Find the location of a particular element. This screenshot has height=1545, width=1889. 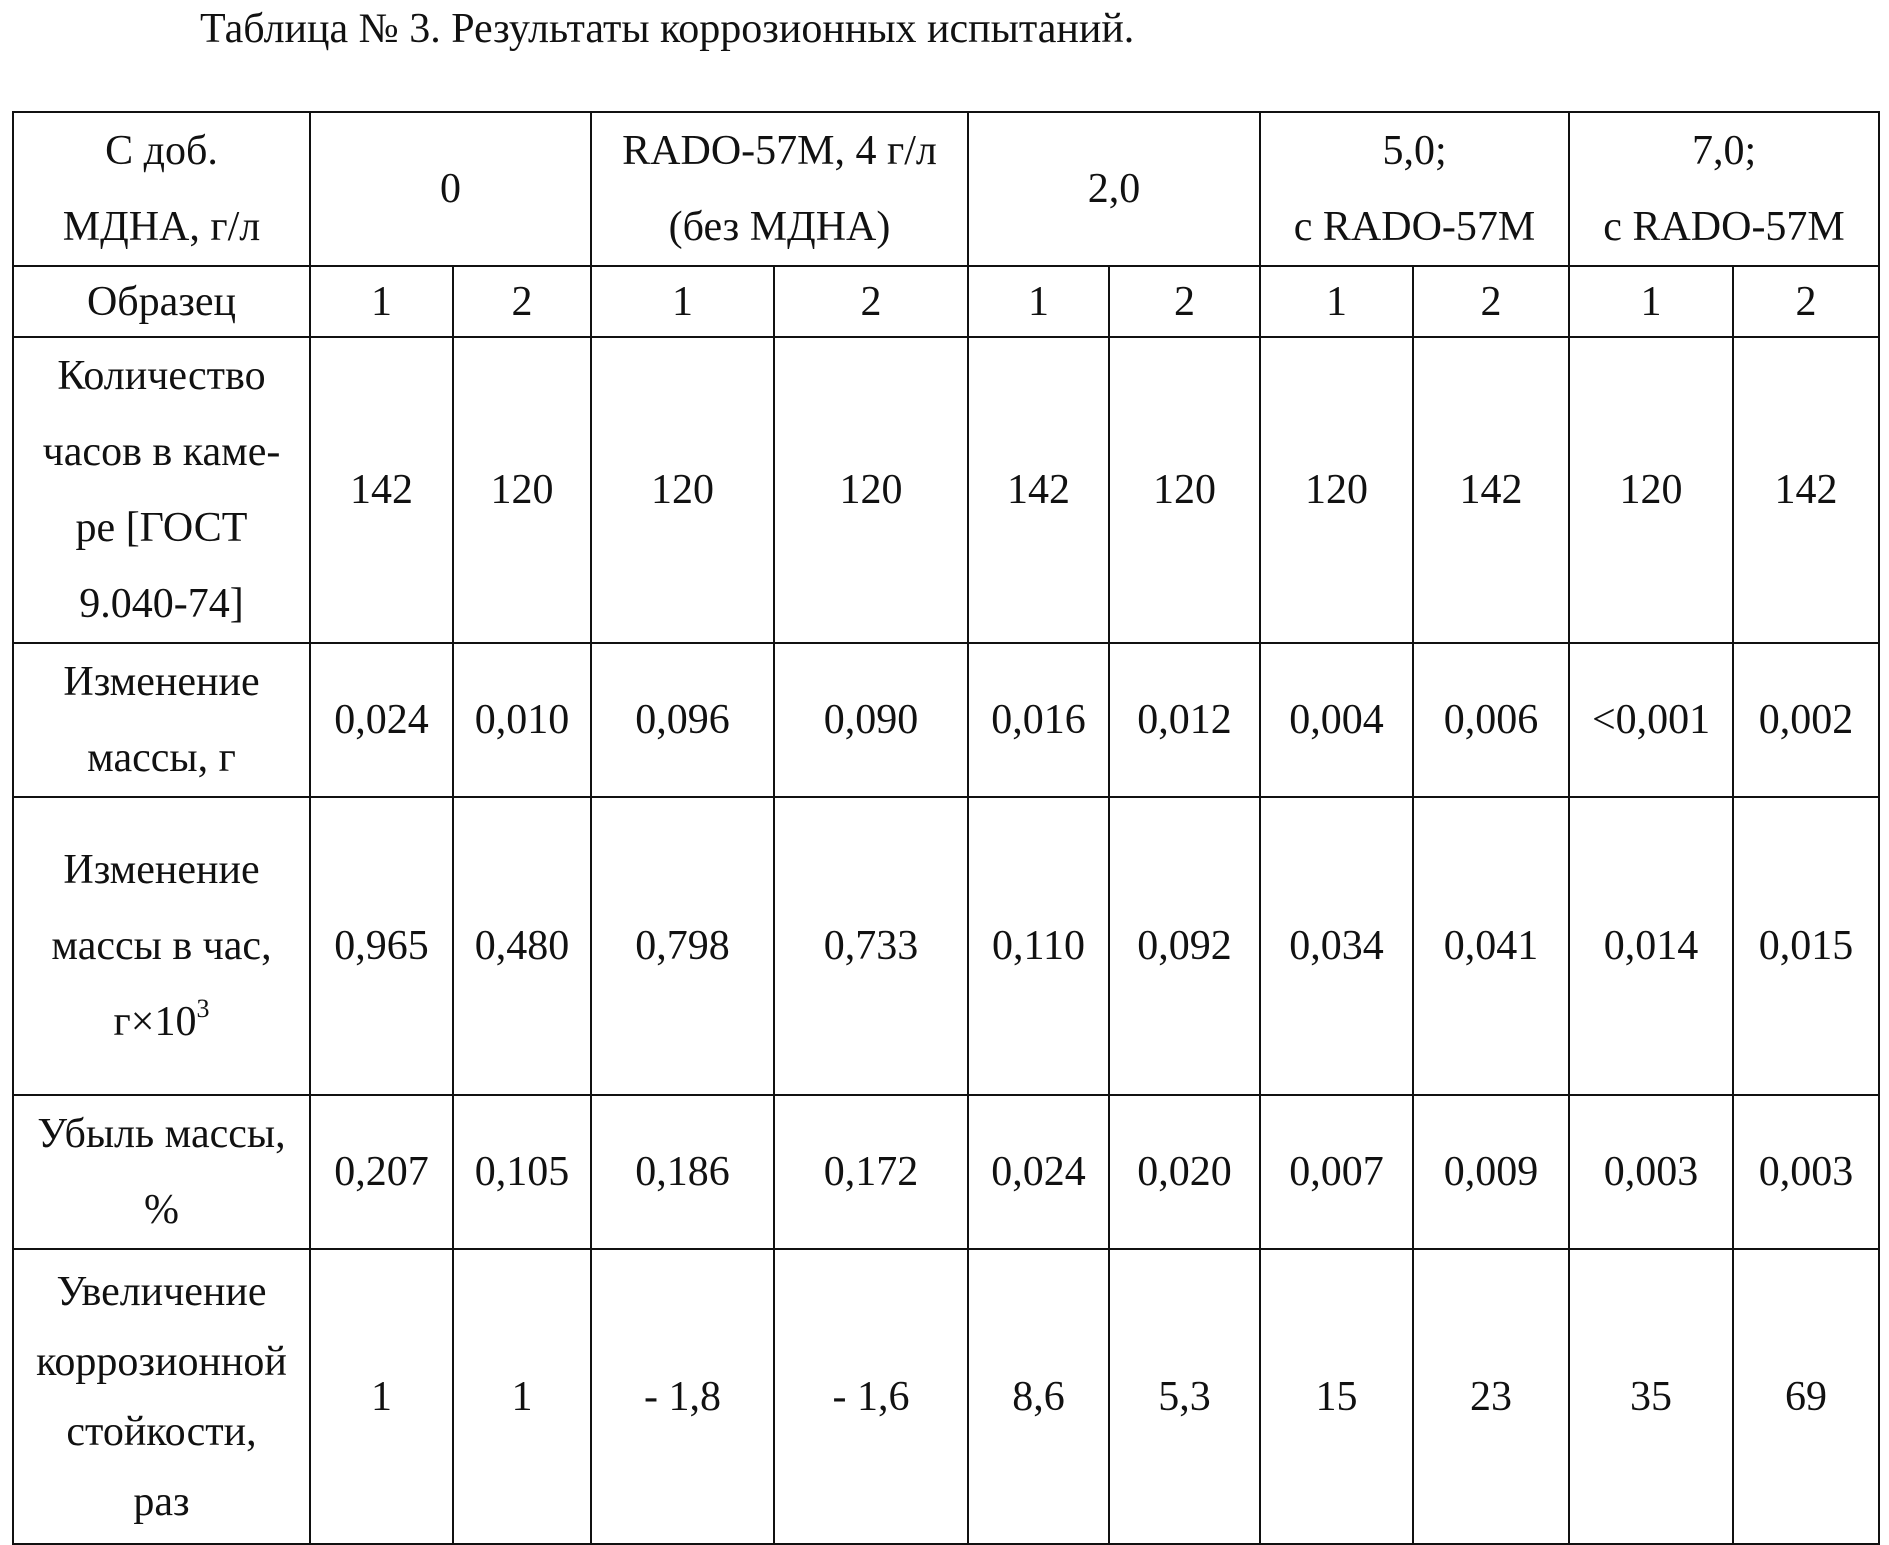

value-cell: 0,798 is located at coordinates (682, 946).